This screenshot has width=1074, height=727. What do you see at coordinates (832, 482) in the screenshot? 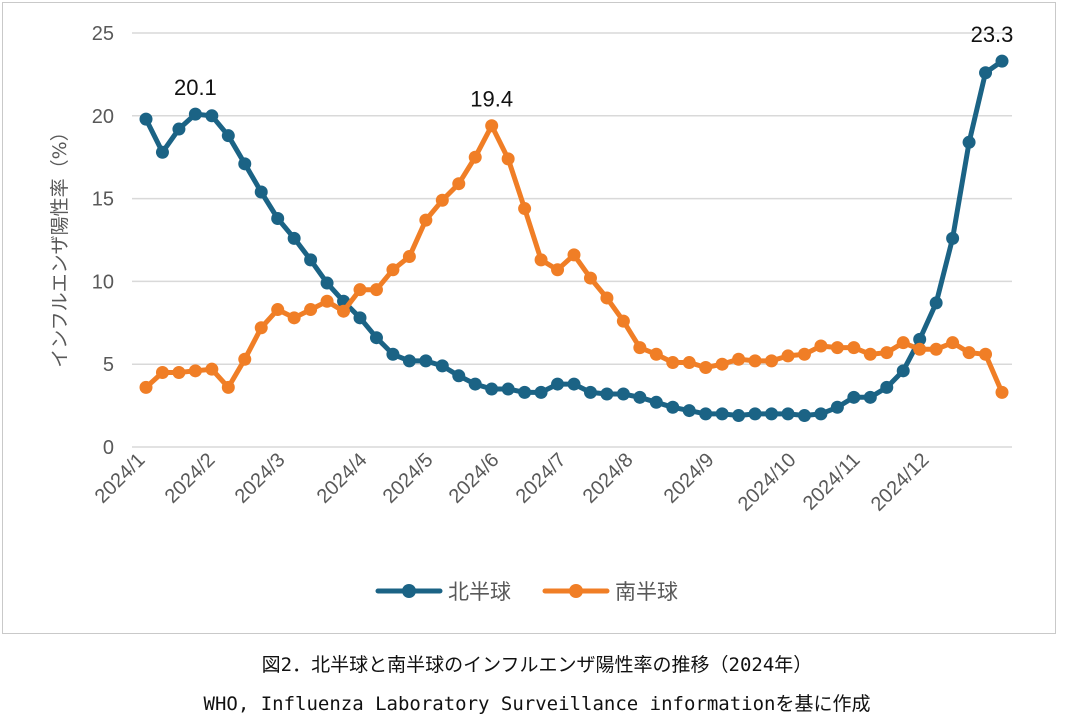
I see `x-tick-label: 2024/11` at bounding box center [832, 482].